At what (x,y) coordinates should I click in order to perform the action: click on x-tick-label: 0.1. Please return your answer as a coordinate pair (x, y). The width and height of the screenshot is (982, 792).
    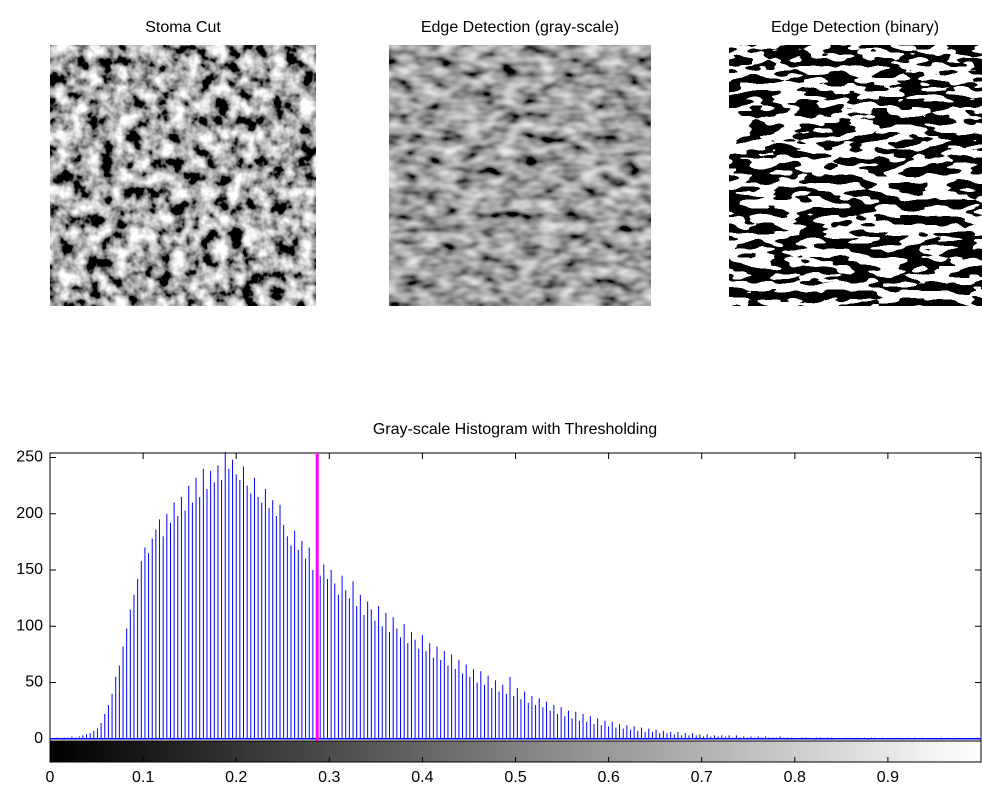
    Looking at the image, I should click on (143, 777).